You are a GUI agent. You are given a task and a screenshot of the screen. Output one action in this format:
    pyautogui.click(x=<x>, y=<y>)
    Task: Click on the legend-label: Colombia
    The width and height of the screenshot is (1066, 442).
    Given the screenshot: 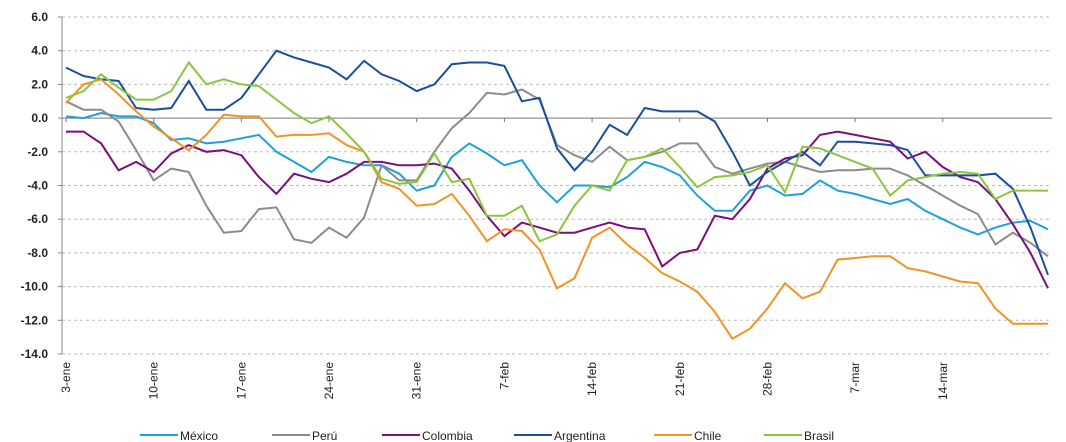 What is the action you would take?
    pyautogui.click(x=447, y=435)
    